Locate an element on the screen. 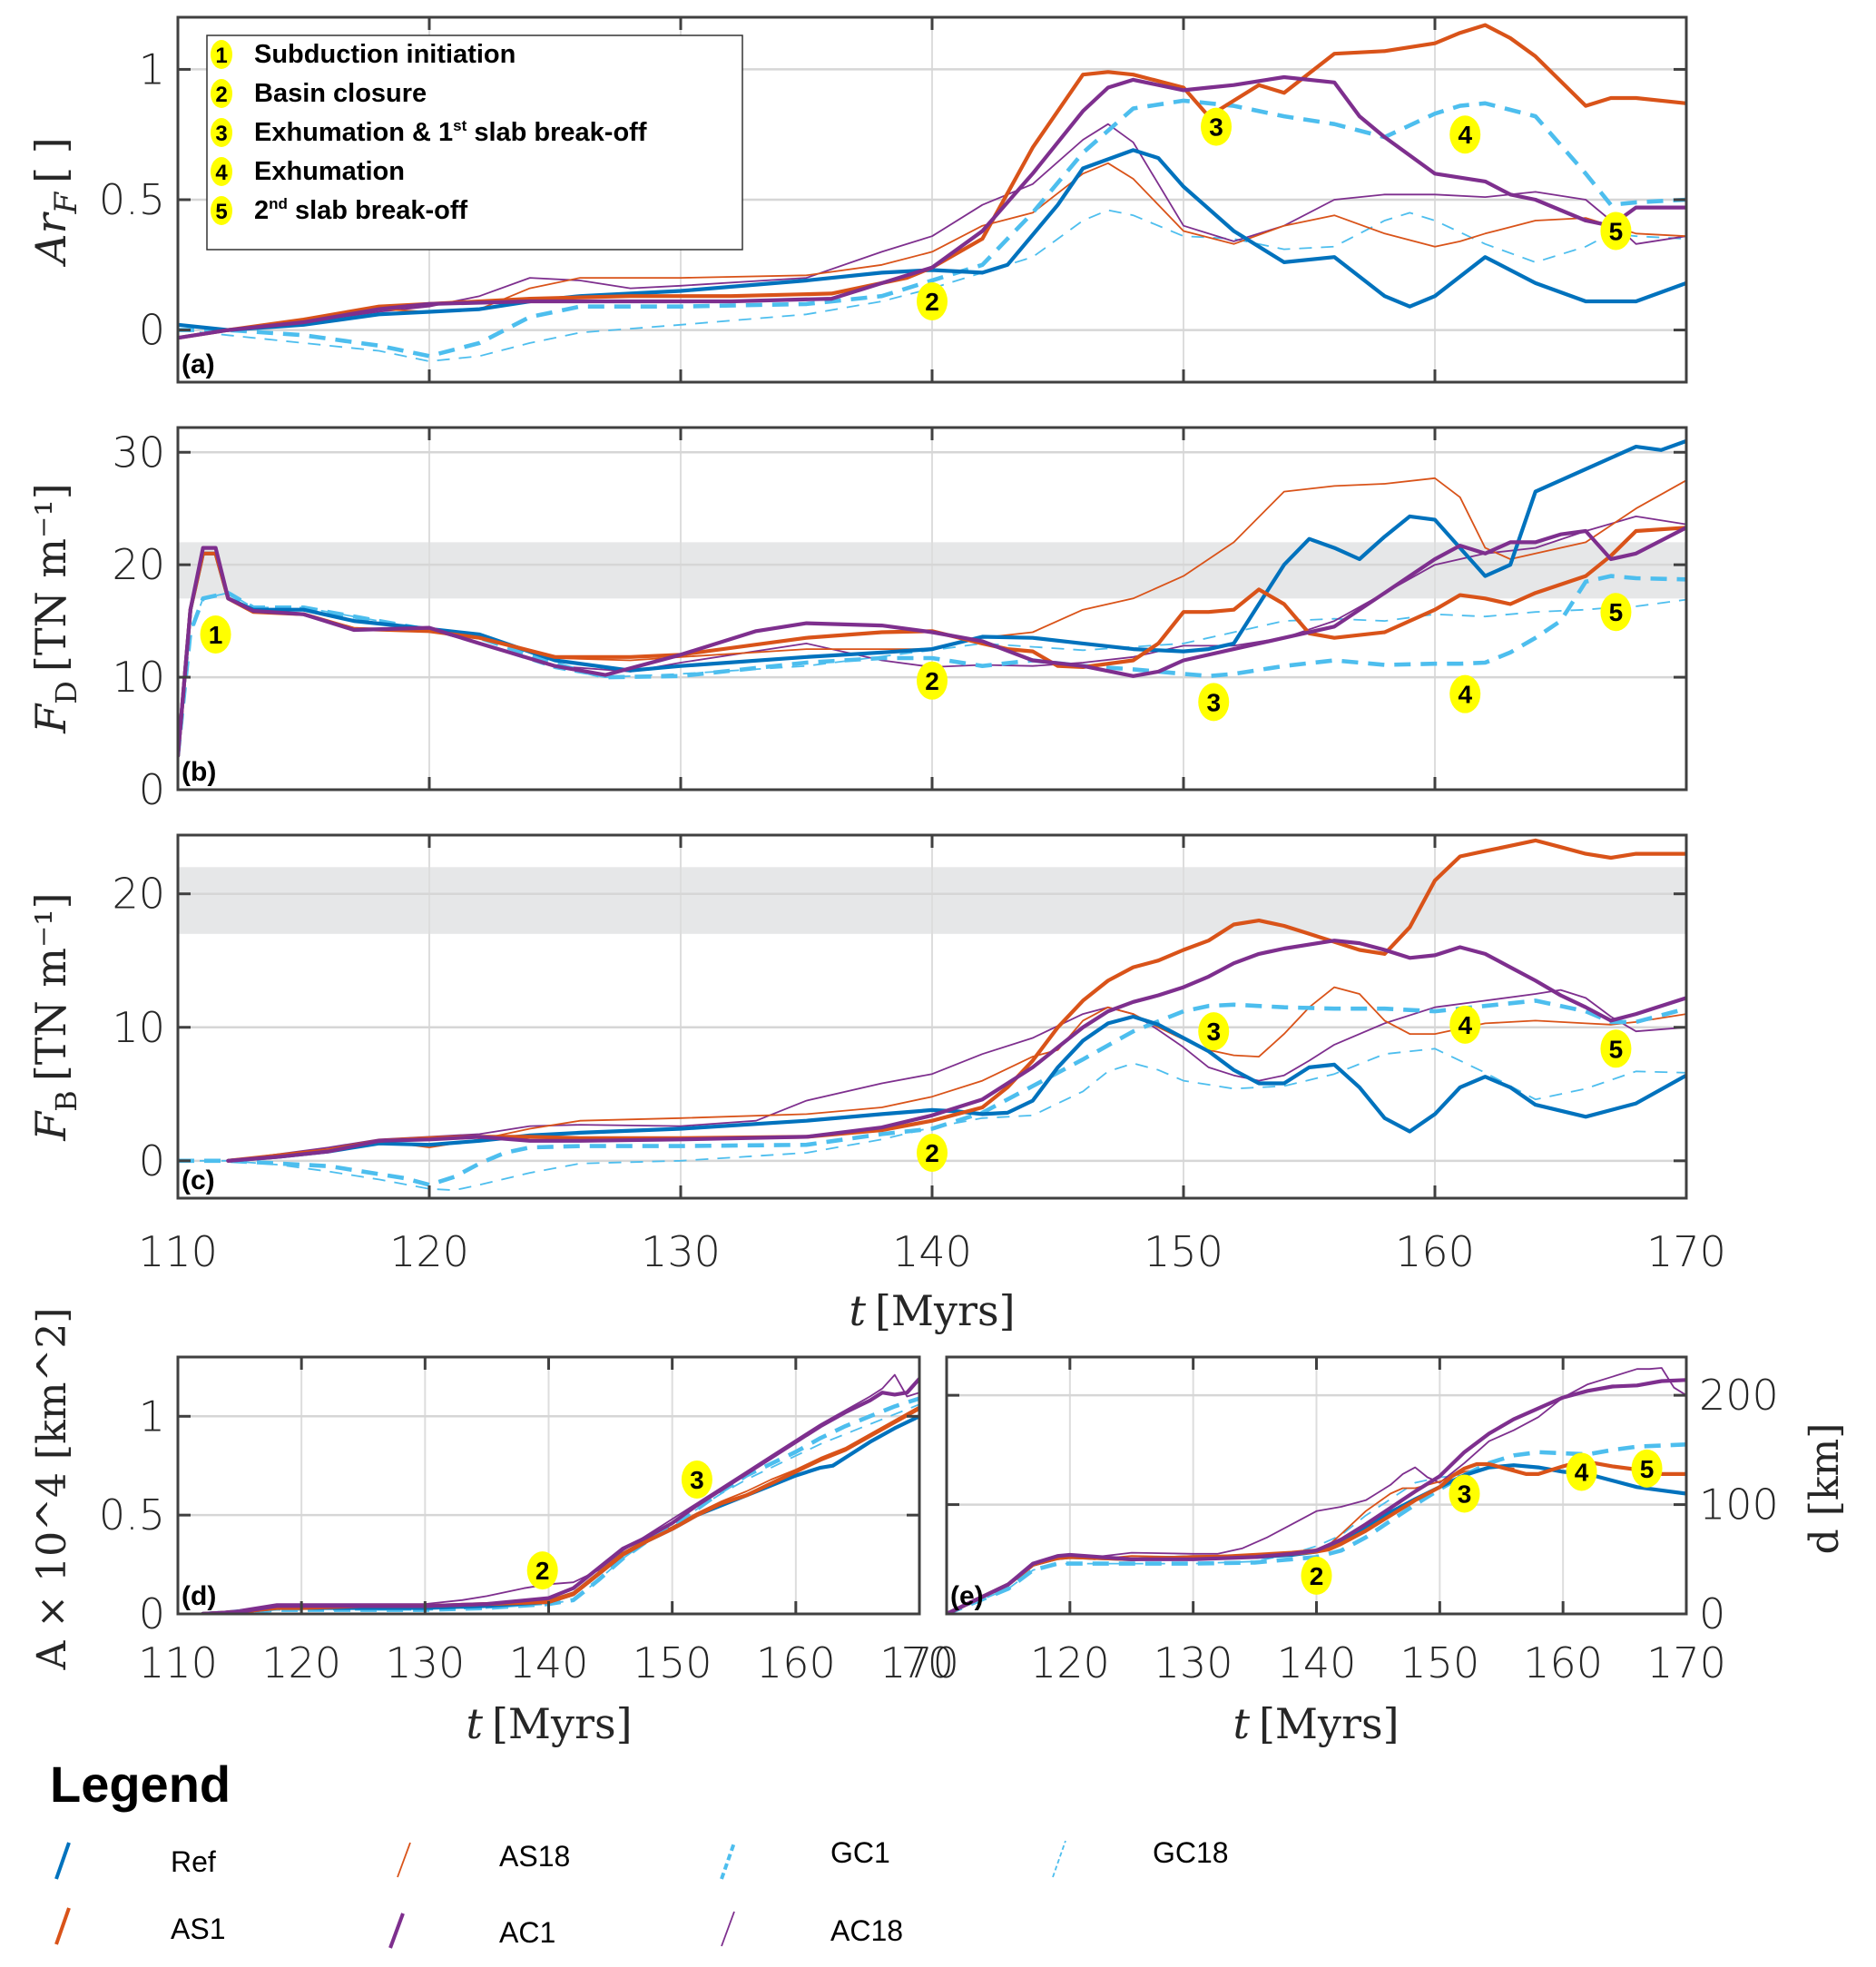 The height and width of the screenshot is (1967, 1876). x-tick-label: 160 is located at coordinates (796, 1662).